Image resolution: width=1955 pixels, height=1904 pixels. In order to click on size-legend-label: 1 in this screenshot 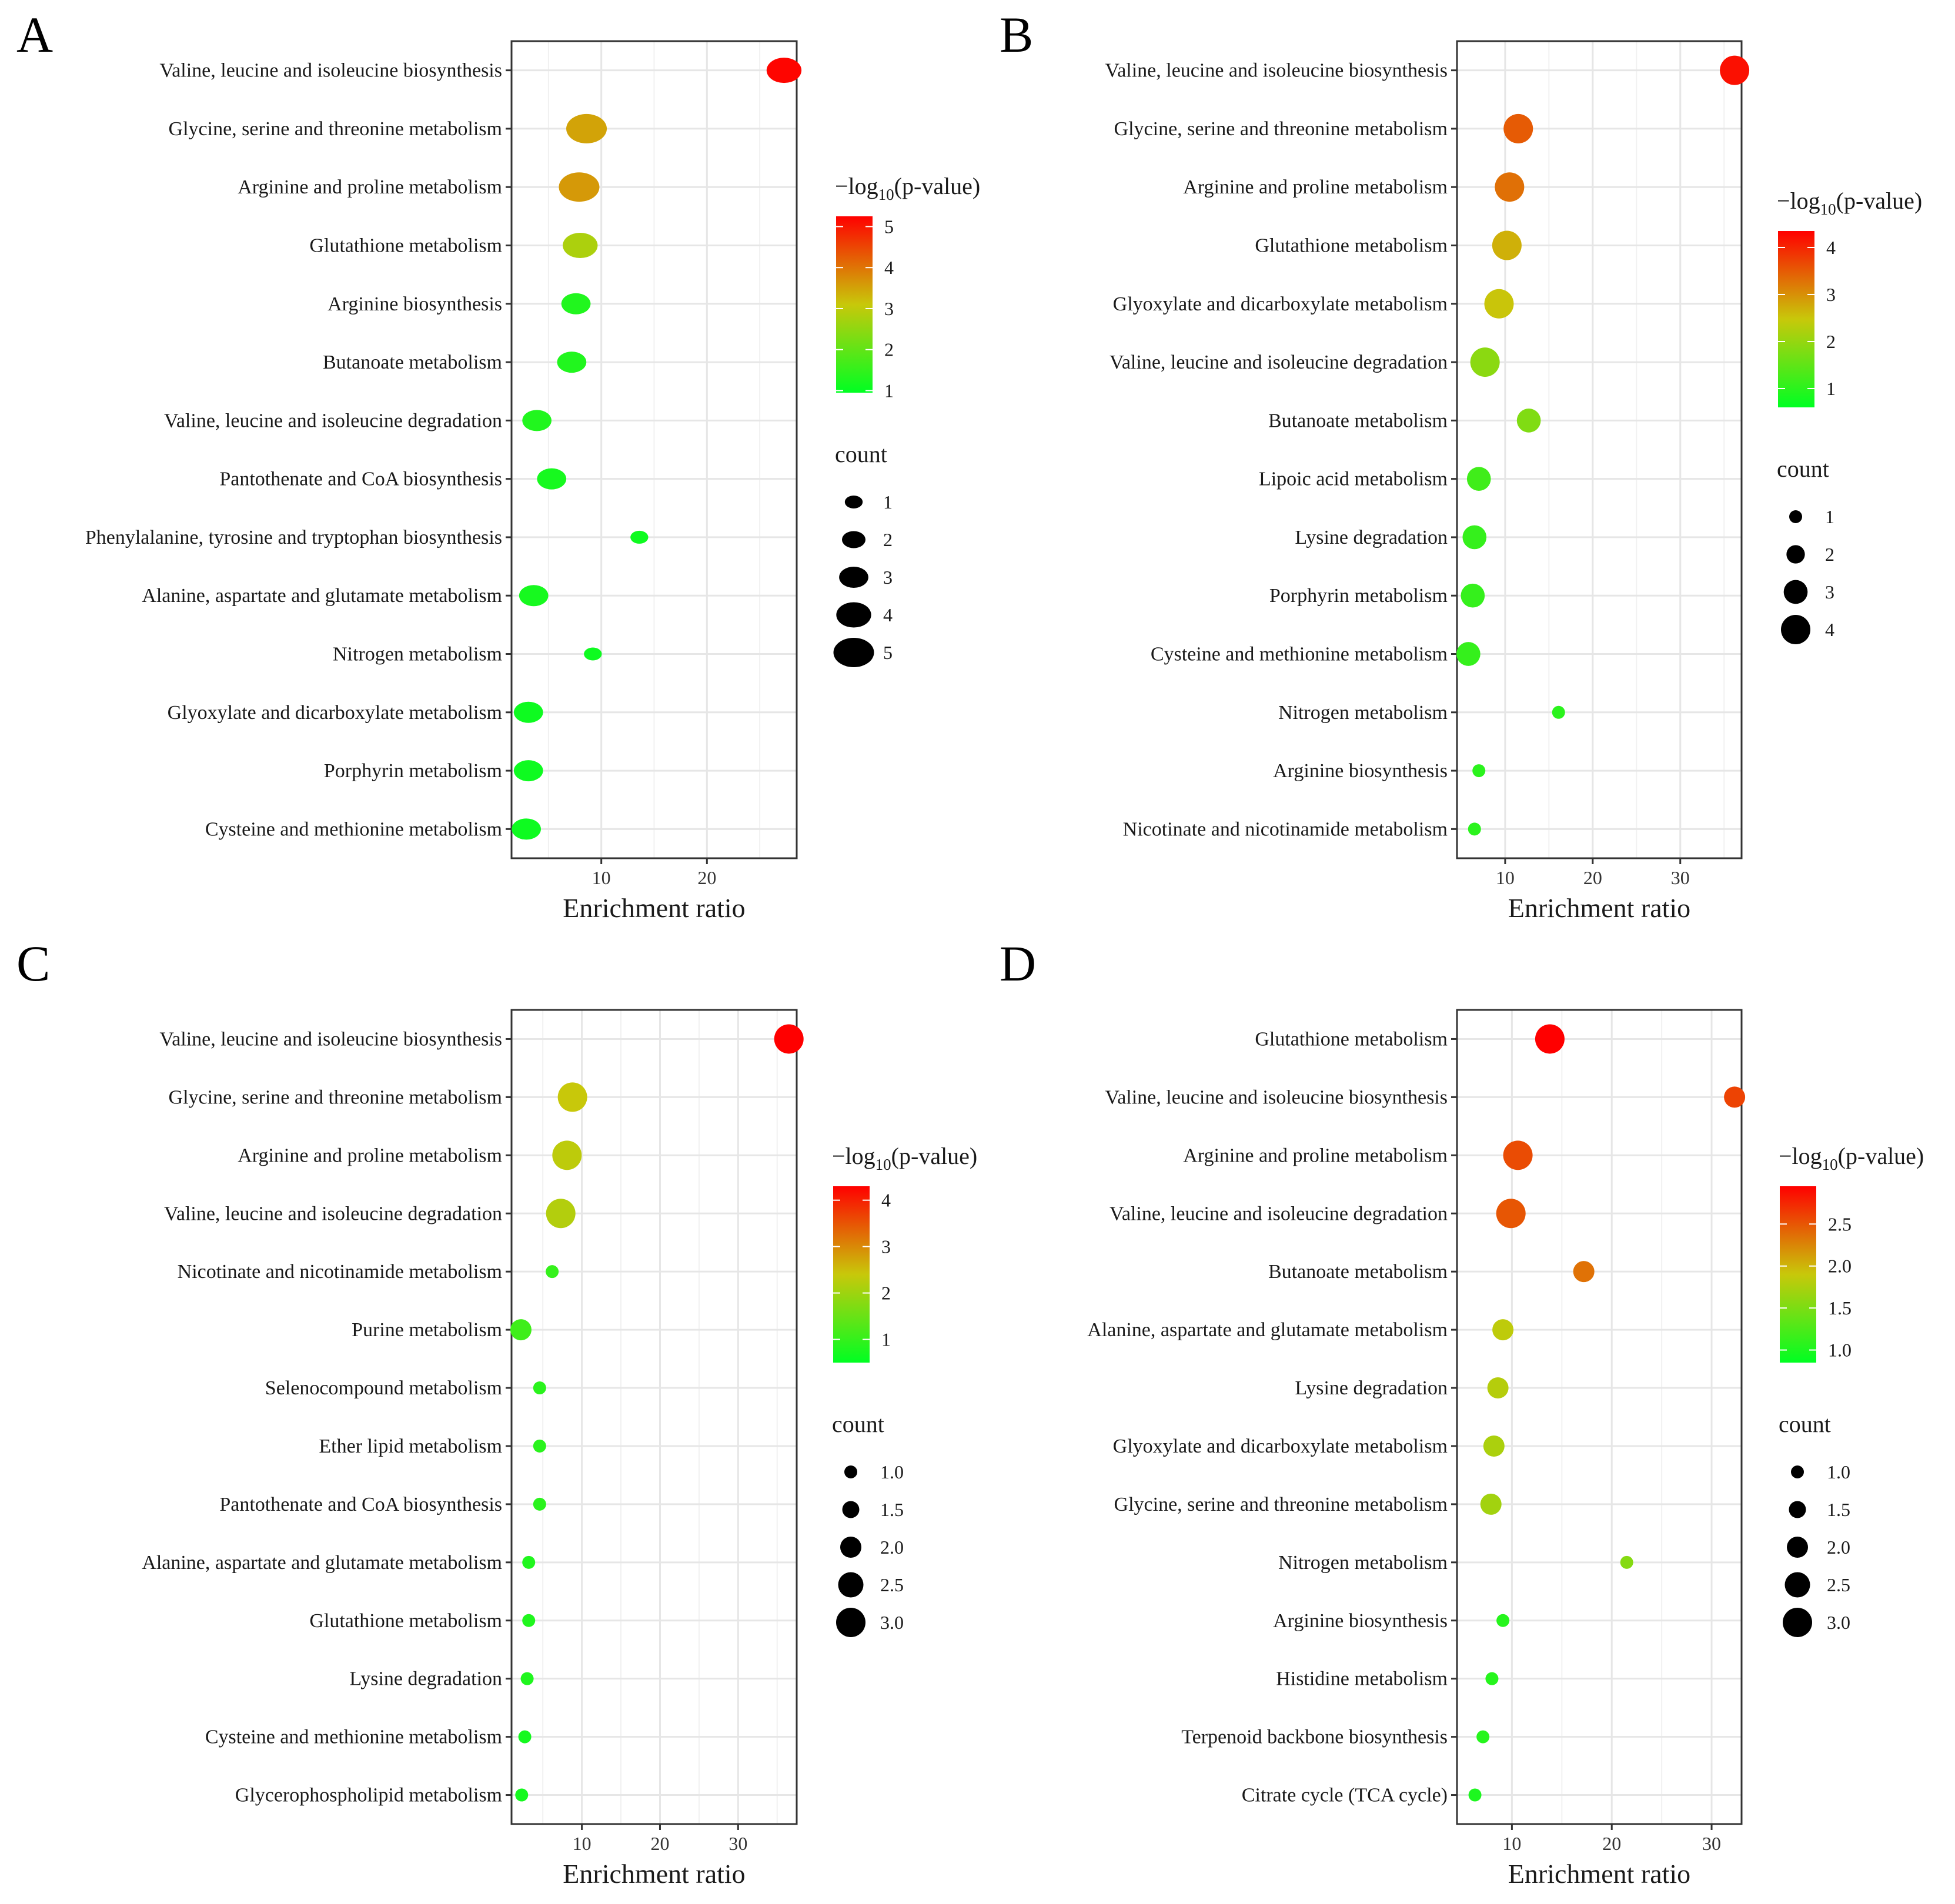, I will do `click(1829, 516)`.